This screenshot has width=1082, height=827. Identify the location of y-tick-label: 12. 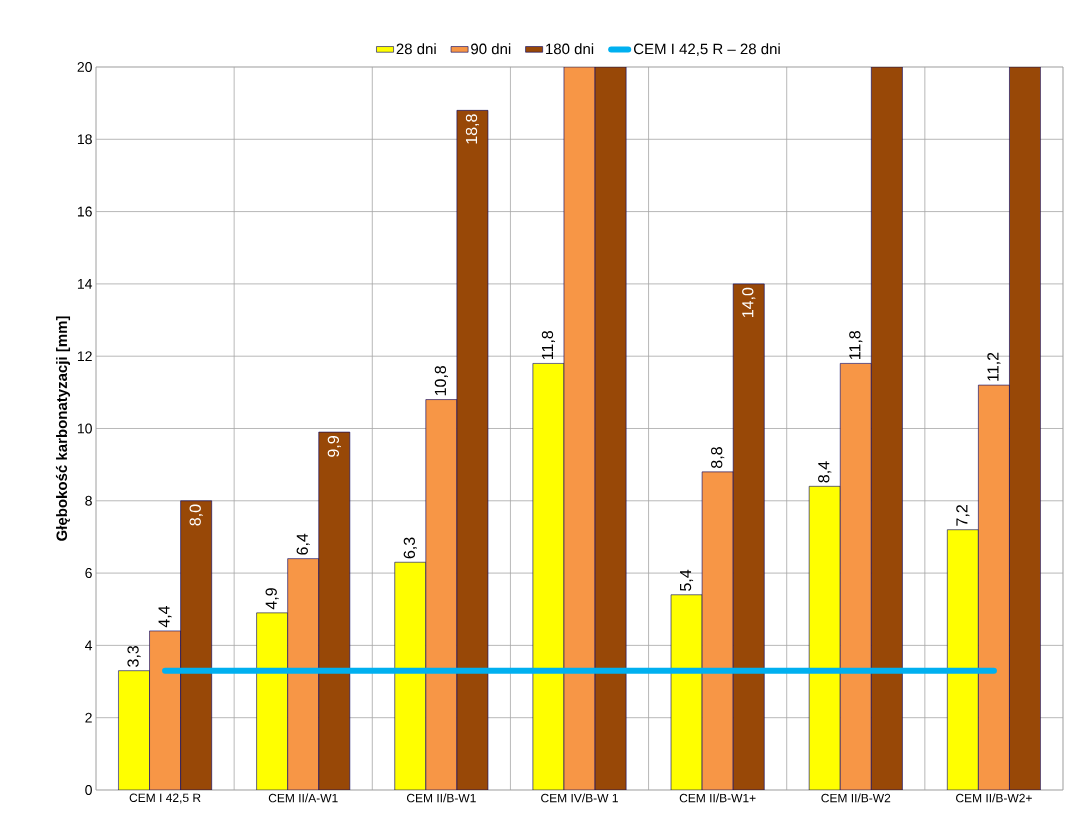
(84, 356).